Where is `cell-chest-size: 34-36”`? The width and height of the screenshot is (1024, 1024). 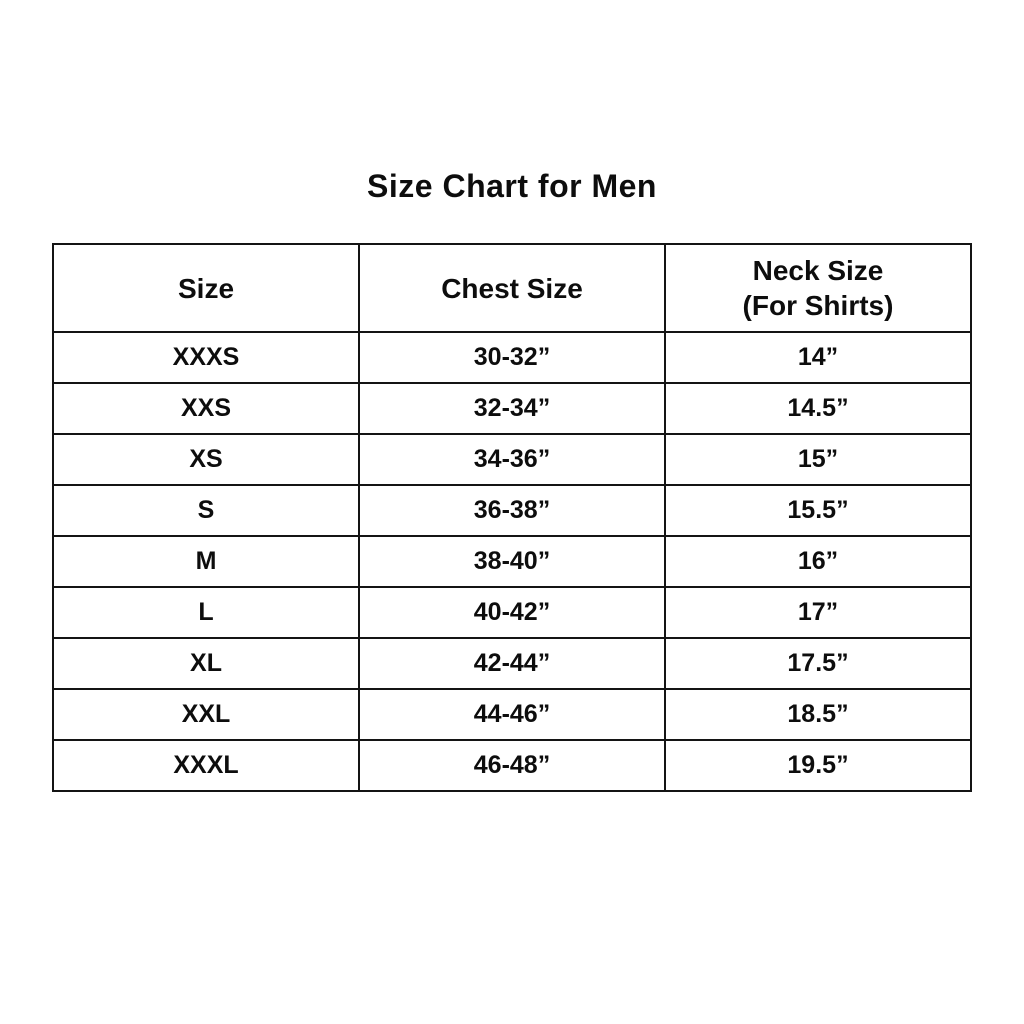 cell-chest-size: 34-36” is located at coordinates (512, 459).